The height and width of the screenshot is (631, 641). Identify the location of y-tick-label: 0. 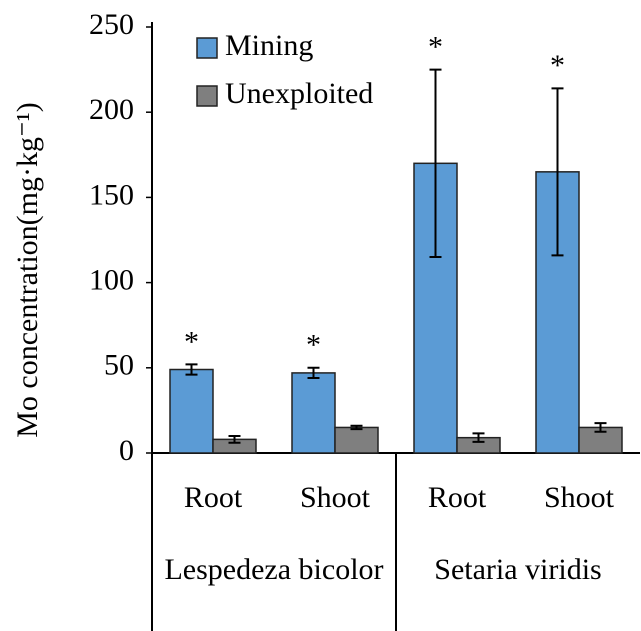
(126, 450).